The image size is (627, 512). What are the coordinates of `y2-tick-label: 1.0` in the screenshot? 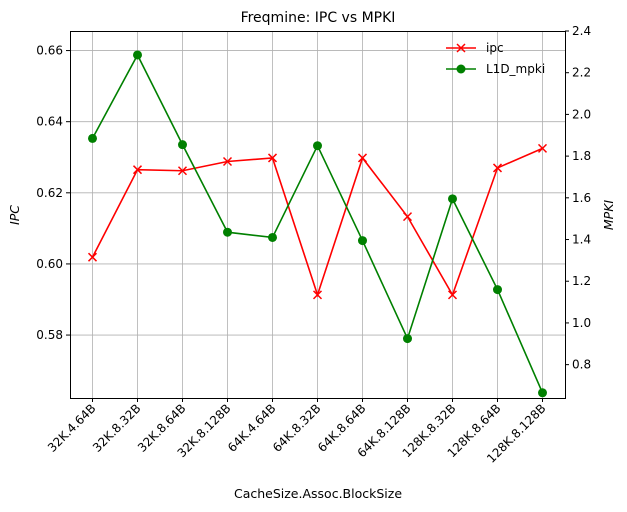 It's located at (581, 323).